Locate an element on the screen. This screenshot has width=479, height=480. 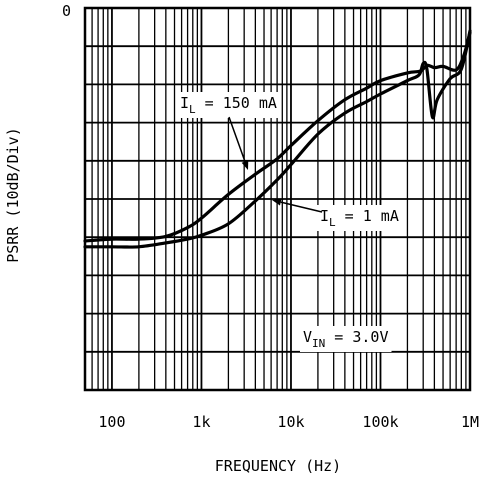
vin-main: V is located at coordinates (307, 337).